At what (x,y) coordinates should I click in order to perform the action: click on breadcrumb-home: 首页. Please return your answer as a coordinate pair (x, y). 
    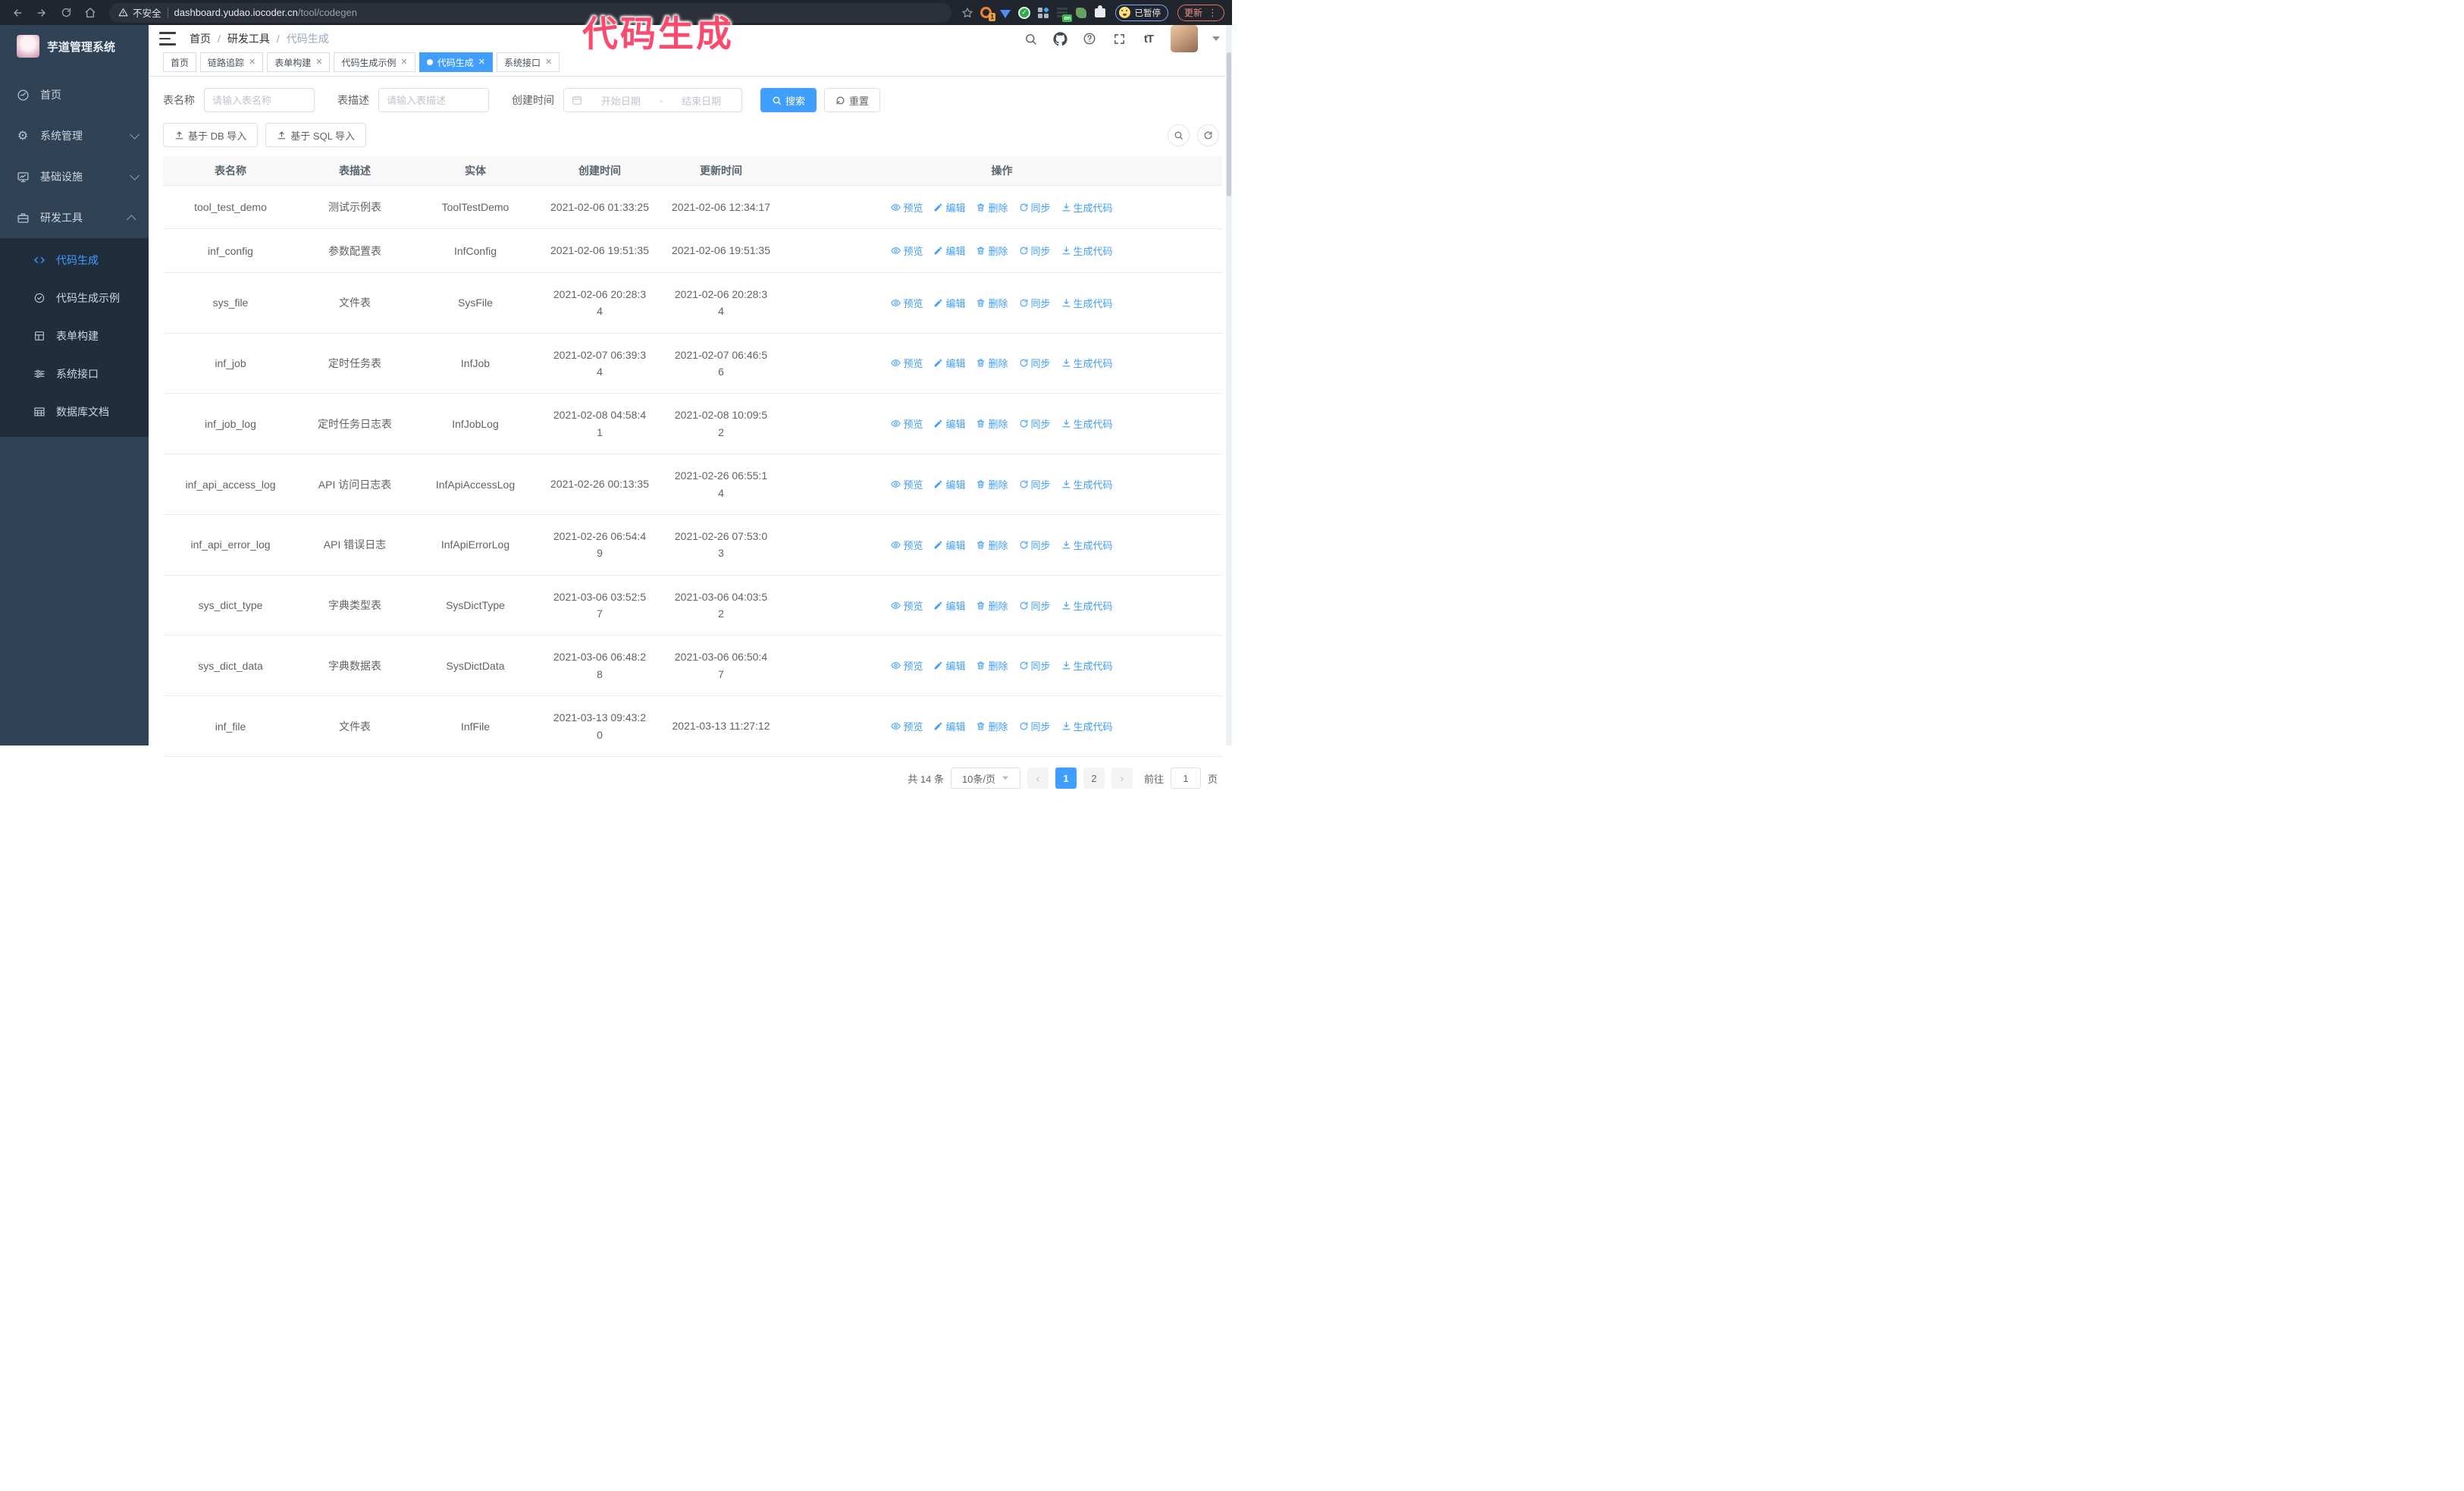
    Looking at the image, I should click on (200, 39).